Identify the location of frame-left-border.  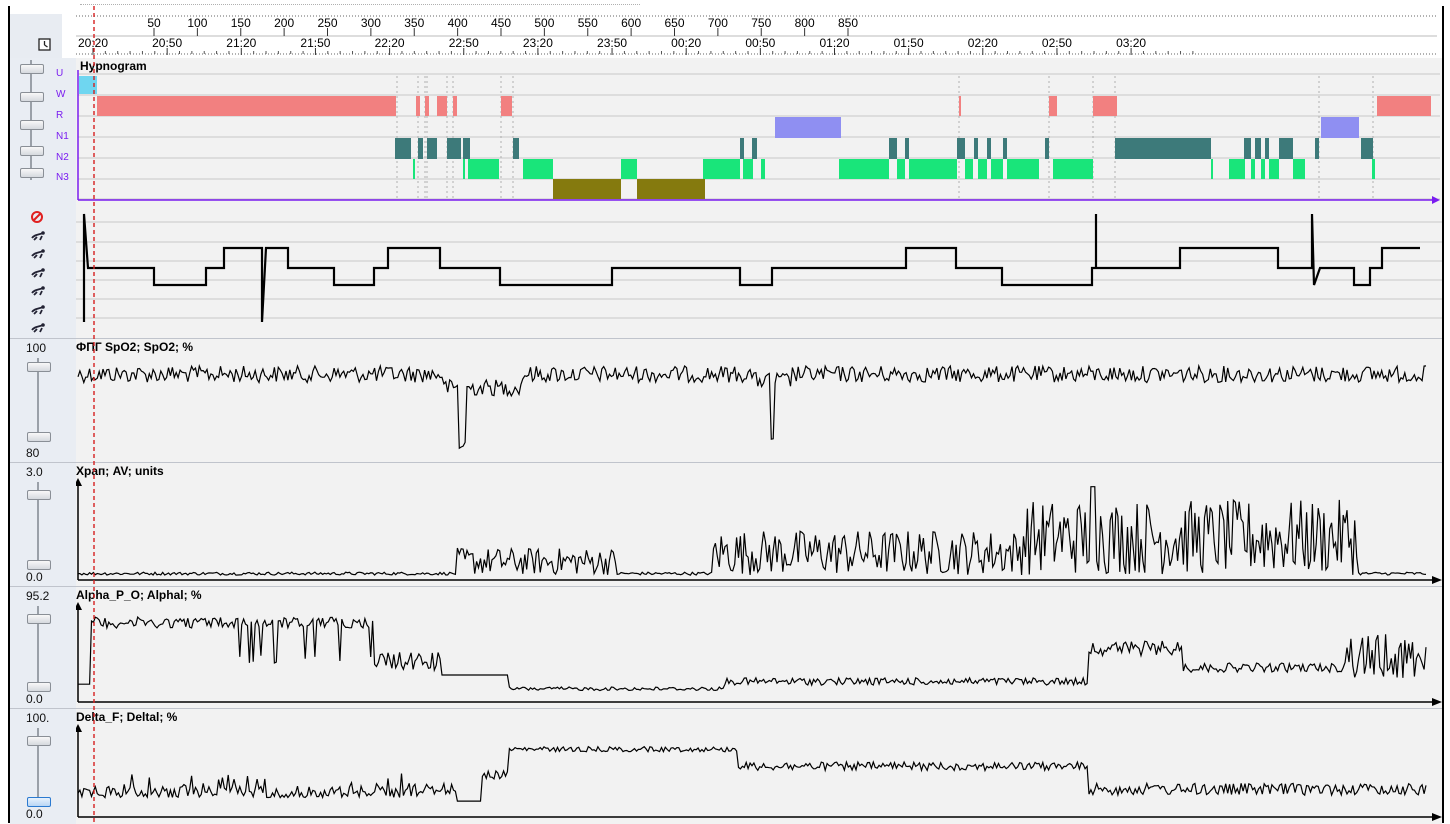
(9, 414).